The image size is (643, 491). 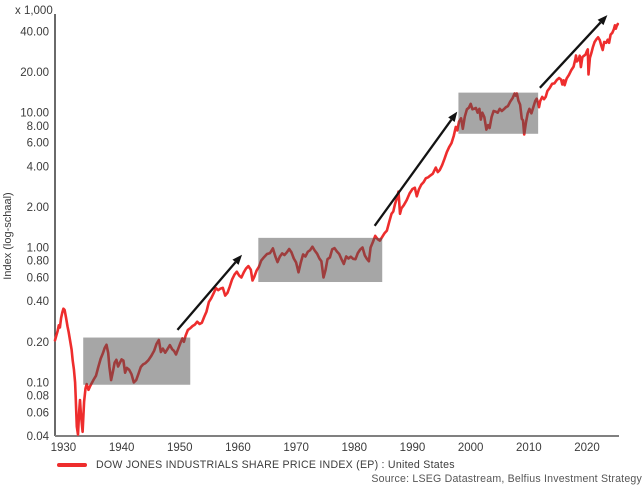 I want to click on y-tick-label: 0.60, so click(x=38, y=278).